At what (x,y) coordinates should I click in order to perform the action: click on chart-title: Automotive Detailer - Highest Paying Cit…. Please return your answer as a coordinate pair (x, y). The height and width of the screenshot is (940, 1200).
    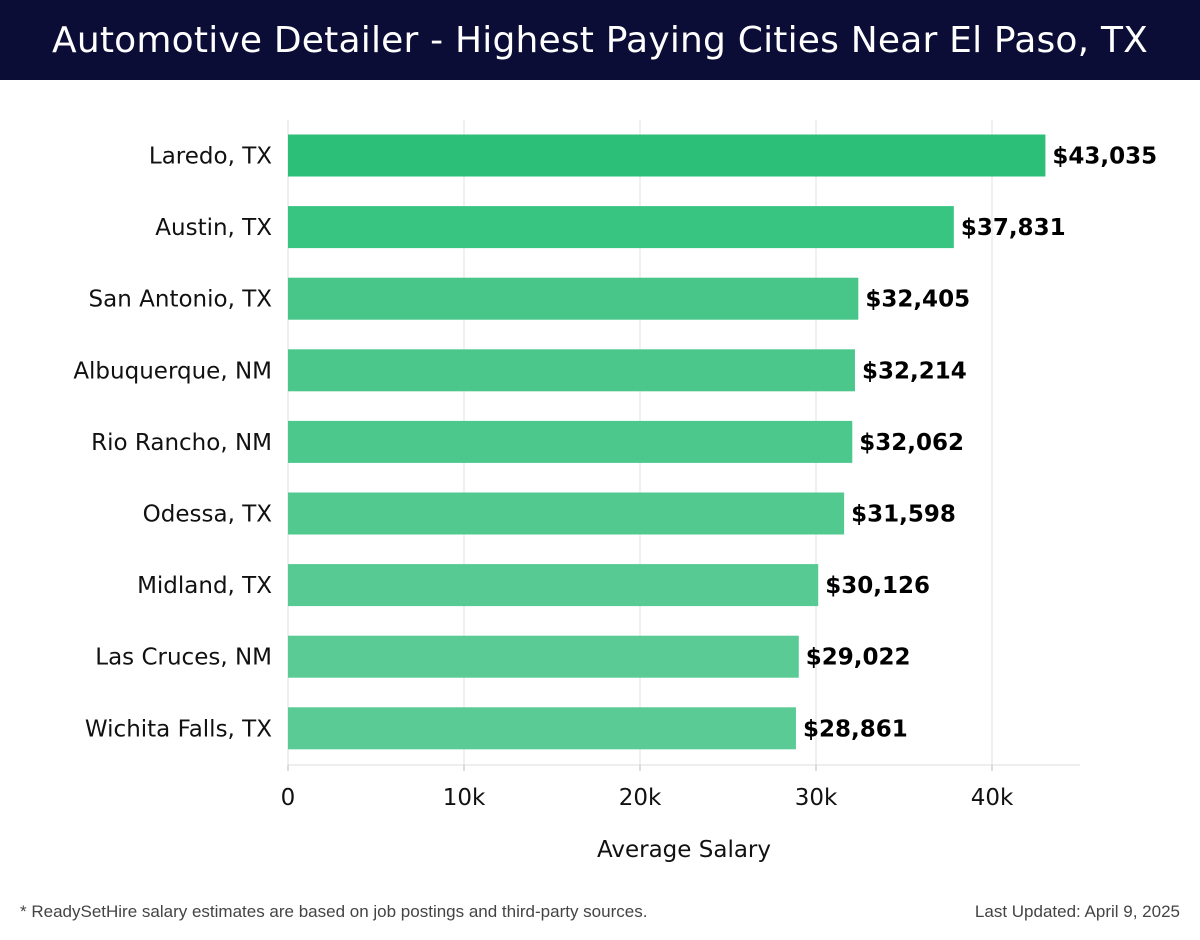
    Looking at the image, I should click on (600, 40).